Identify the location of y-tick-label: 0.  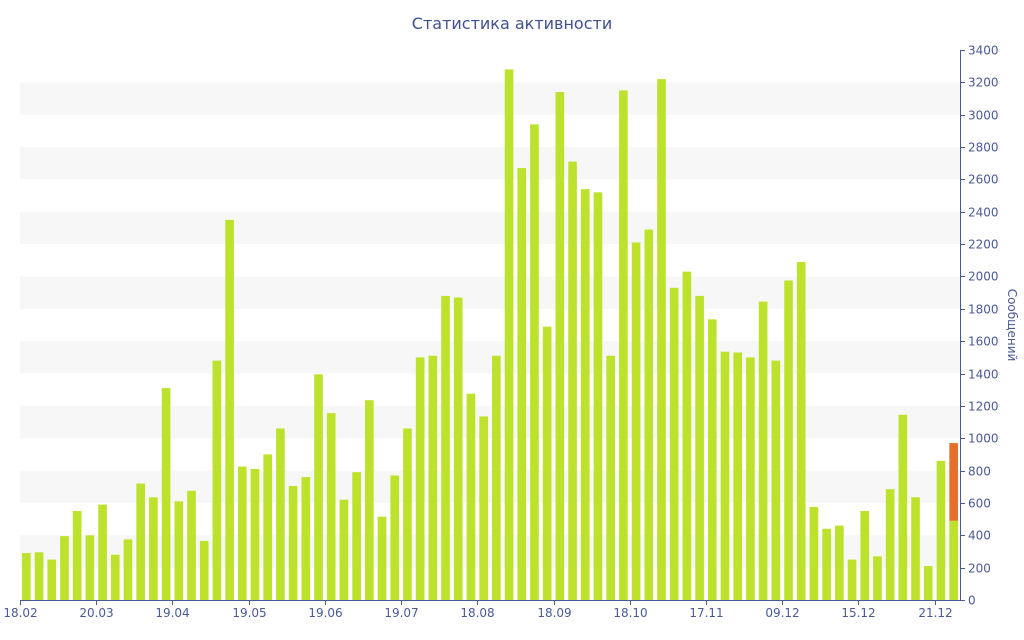
(972, 601).